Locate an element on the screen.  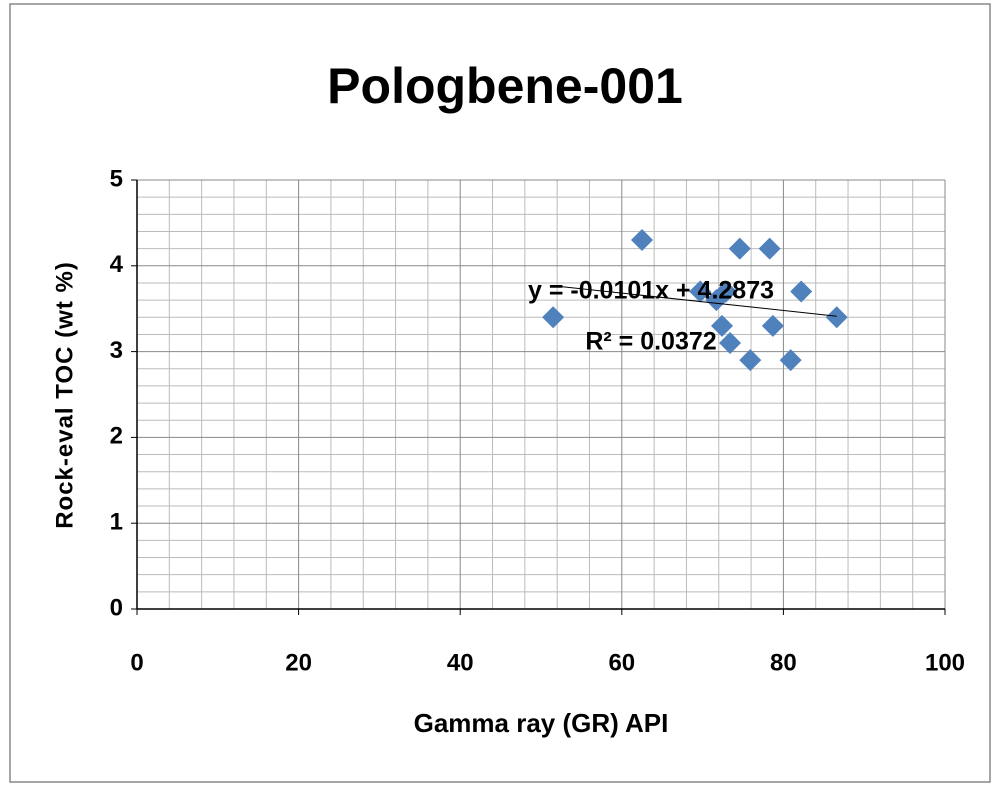
trendline is located at coordinates (695, 301).